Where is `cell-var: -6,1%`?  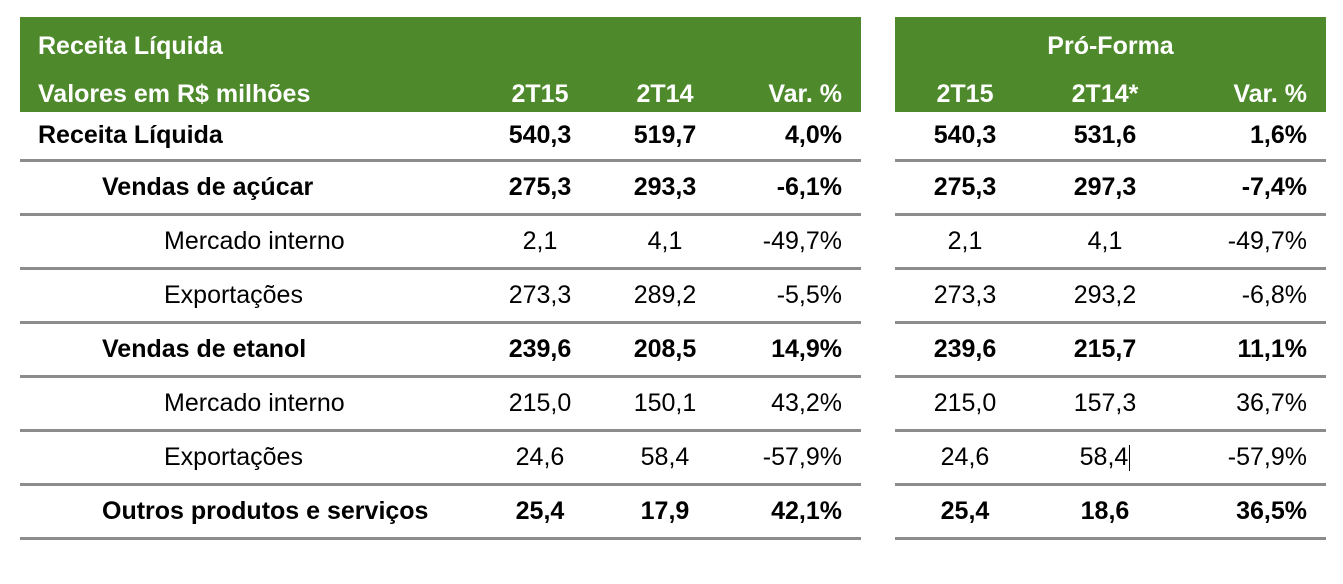
cell-var: -6,1% is located at coordinates (809, 187).